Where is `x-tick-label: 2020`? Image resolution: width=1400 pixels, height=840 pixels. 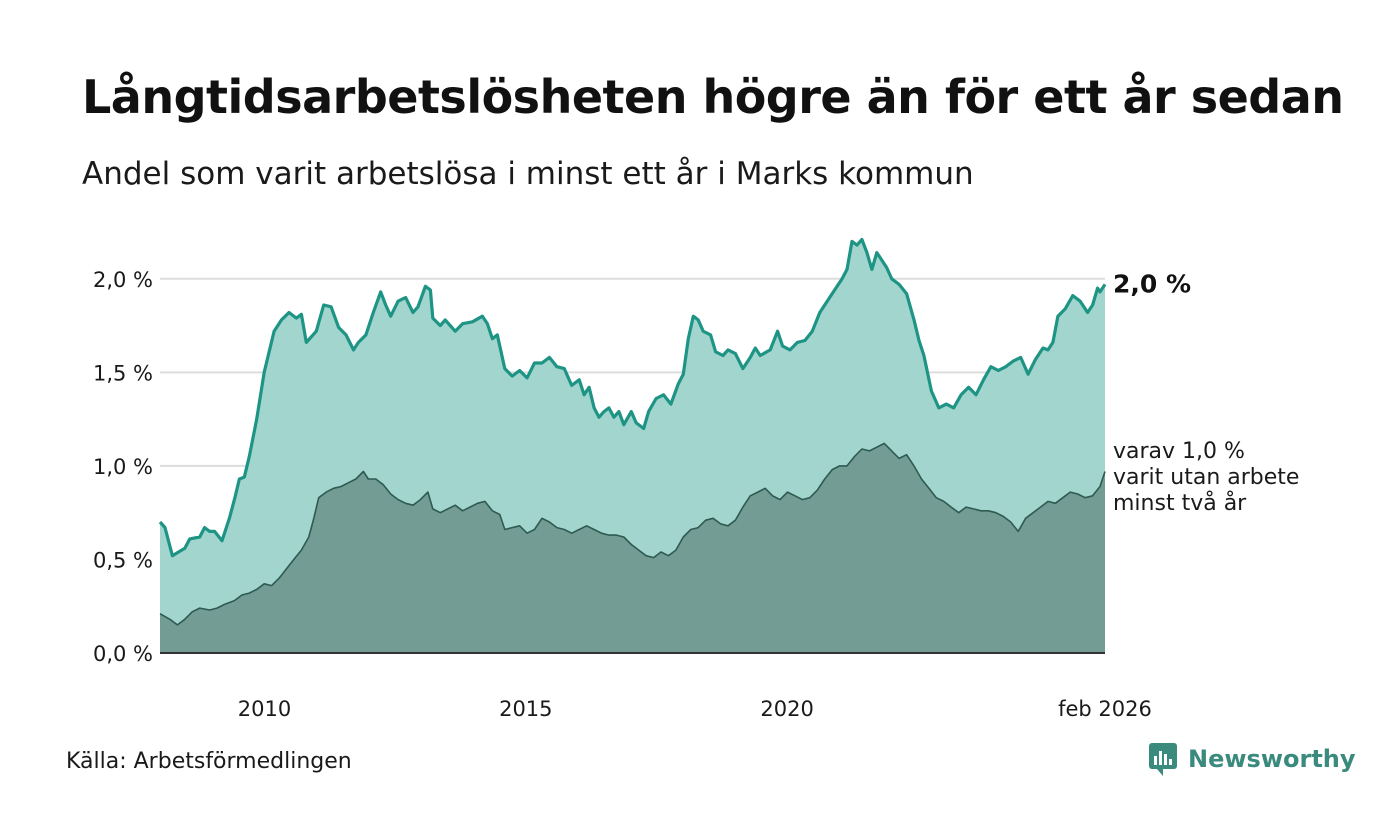 x-tick-label: 2020 is located at coordinates (786, 709).